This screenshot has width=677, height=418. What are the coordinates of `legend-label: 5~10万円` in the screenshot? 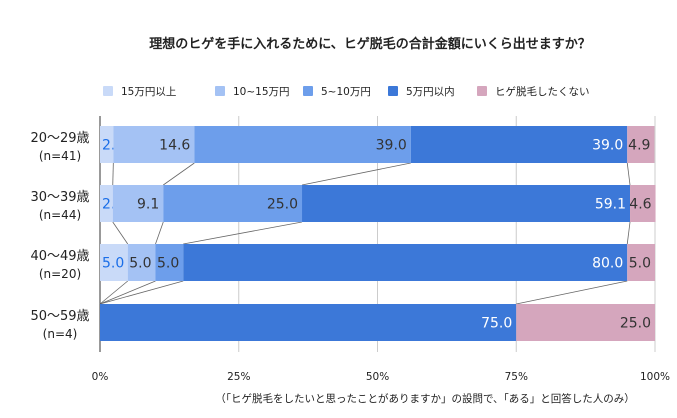 It's located at (346, 92).